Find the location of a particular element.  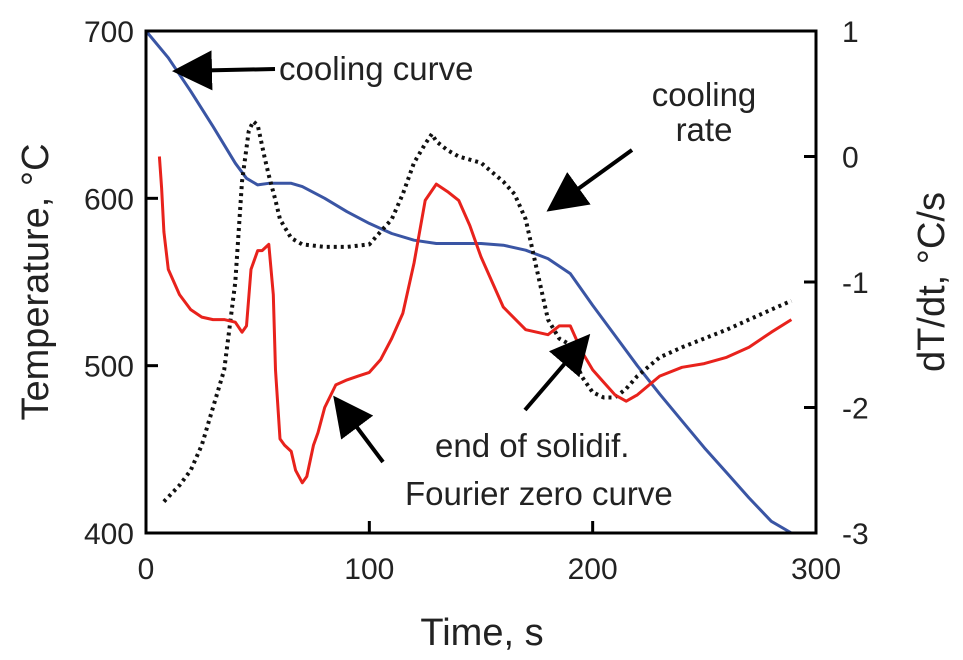

y-right-axis-title: dT/dt, °C/s is located at coordinates (932, 282).